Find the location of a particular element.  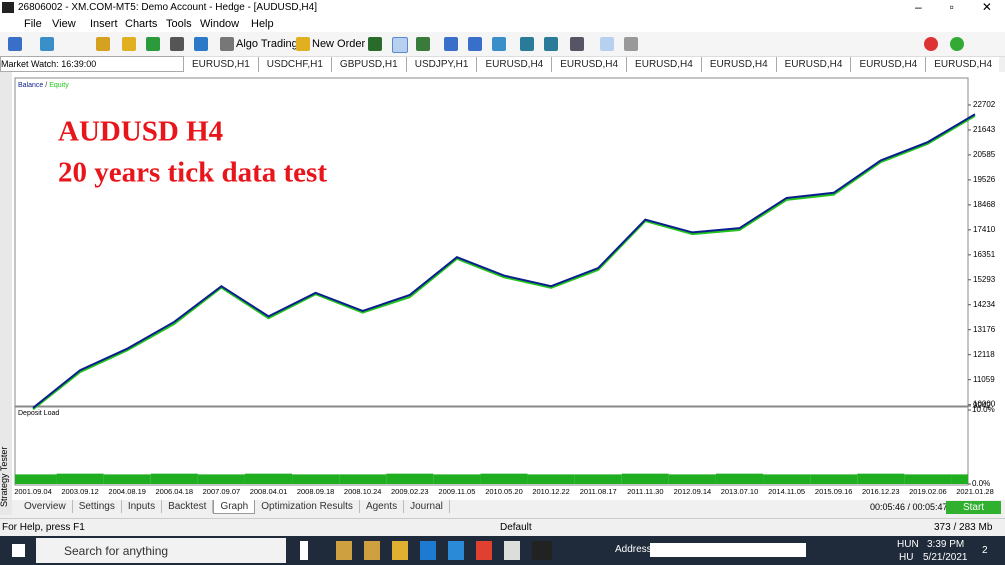

search-box: Search for anything is located at coordinates (161, 550).